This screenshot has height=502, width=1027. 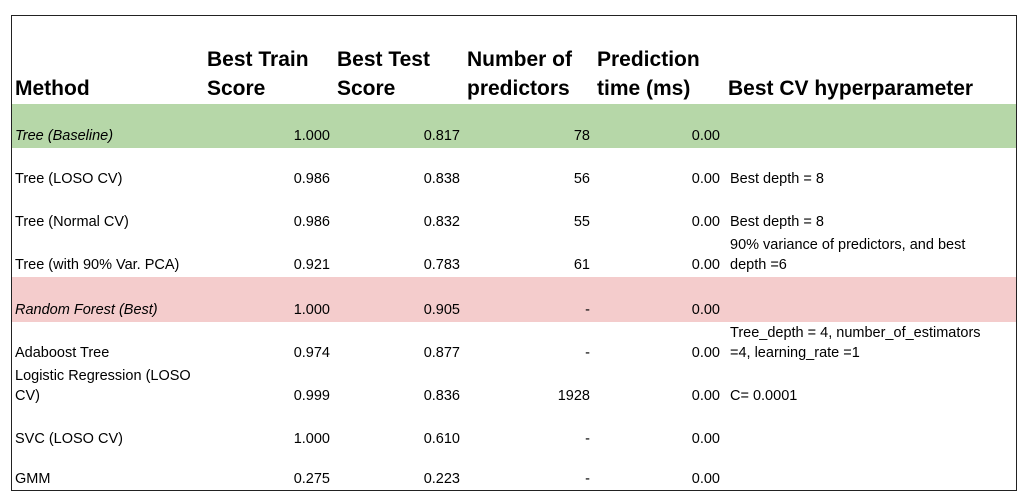 What do you see at coordinates (648, 59) in the screenshot?
I see `header-line: Prediction` at bounding box center [648, 59].